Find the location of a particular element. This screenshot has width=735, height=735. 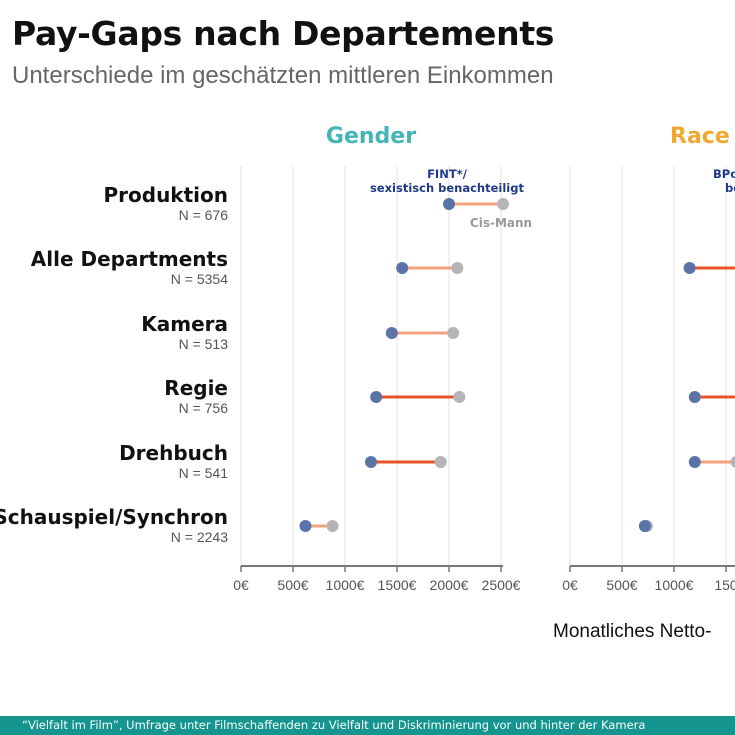

category-n-count: N = 541 is located at coordinates (204, 473).